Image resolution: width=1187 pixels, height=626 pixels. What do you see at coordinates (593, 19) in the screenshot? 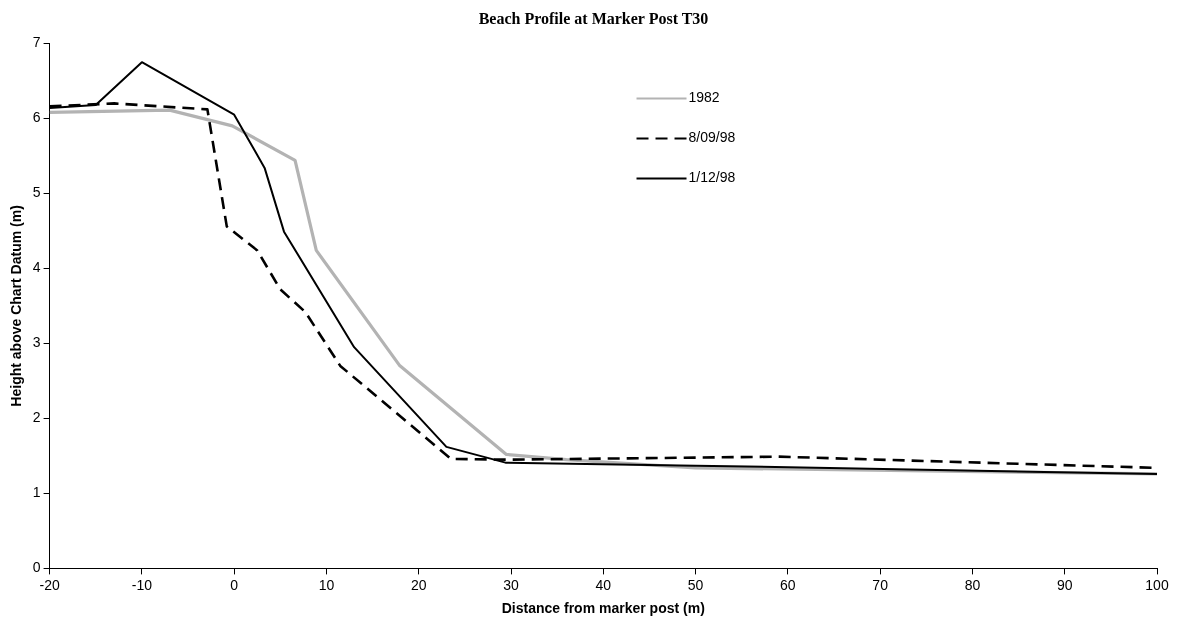
I see `chart-title: Beach Profile at Marker Post T30` at bounding box center [593, 19].